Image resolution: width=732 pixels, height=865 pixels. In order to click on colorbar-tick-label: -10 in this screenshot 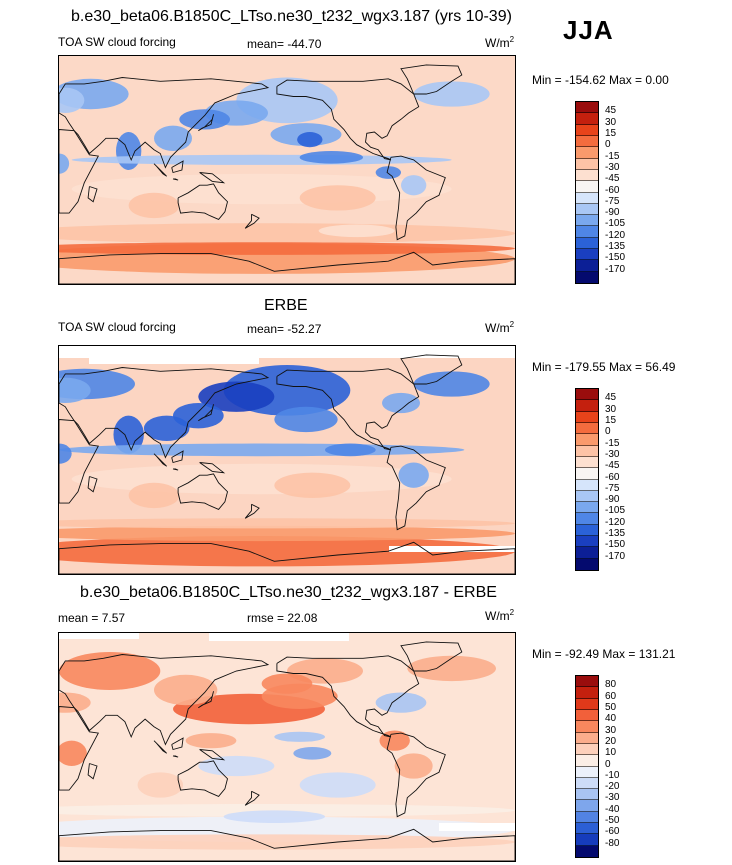, I will do `click(612, 775)`.